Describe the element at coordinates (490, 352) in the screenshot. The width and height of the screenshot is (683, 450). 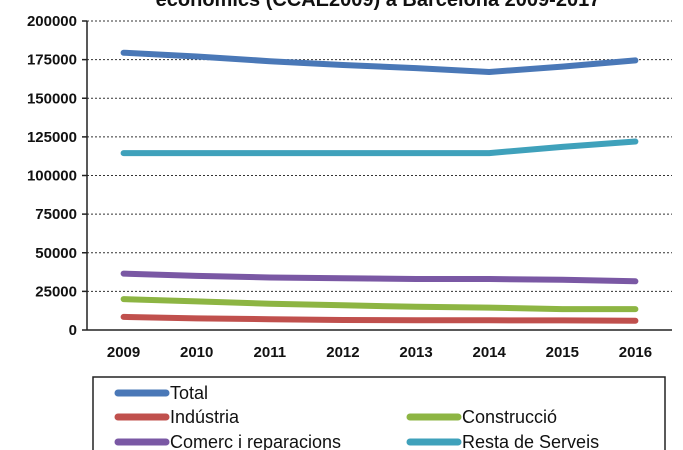
I see `x-tick-label: 2014` at that location.